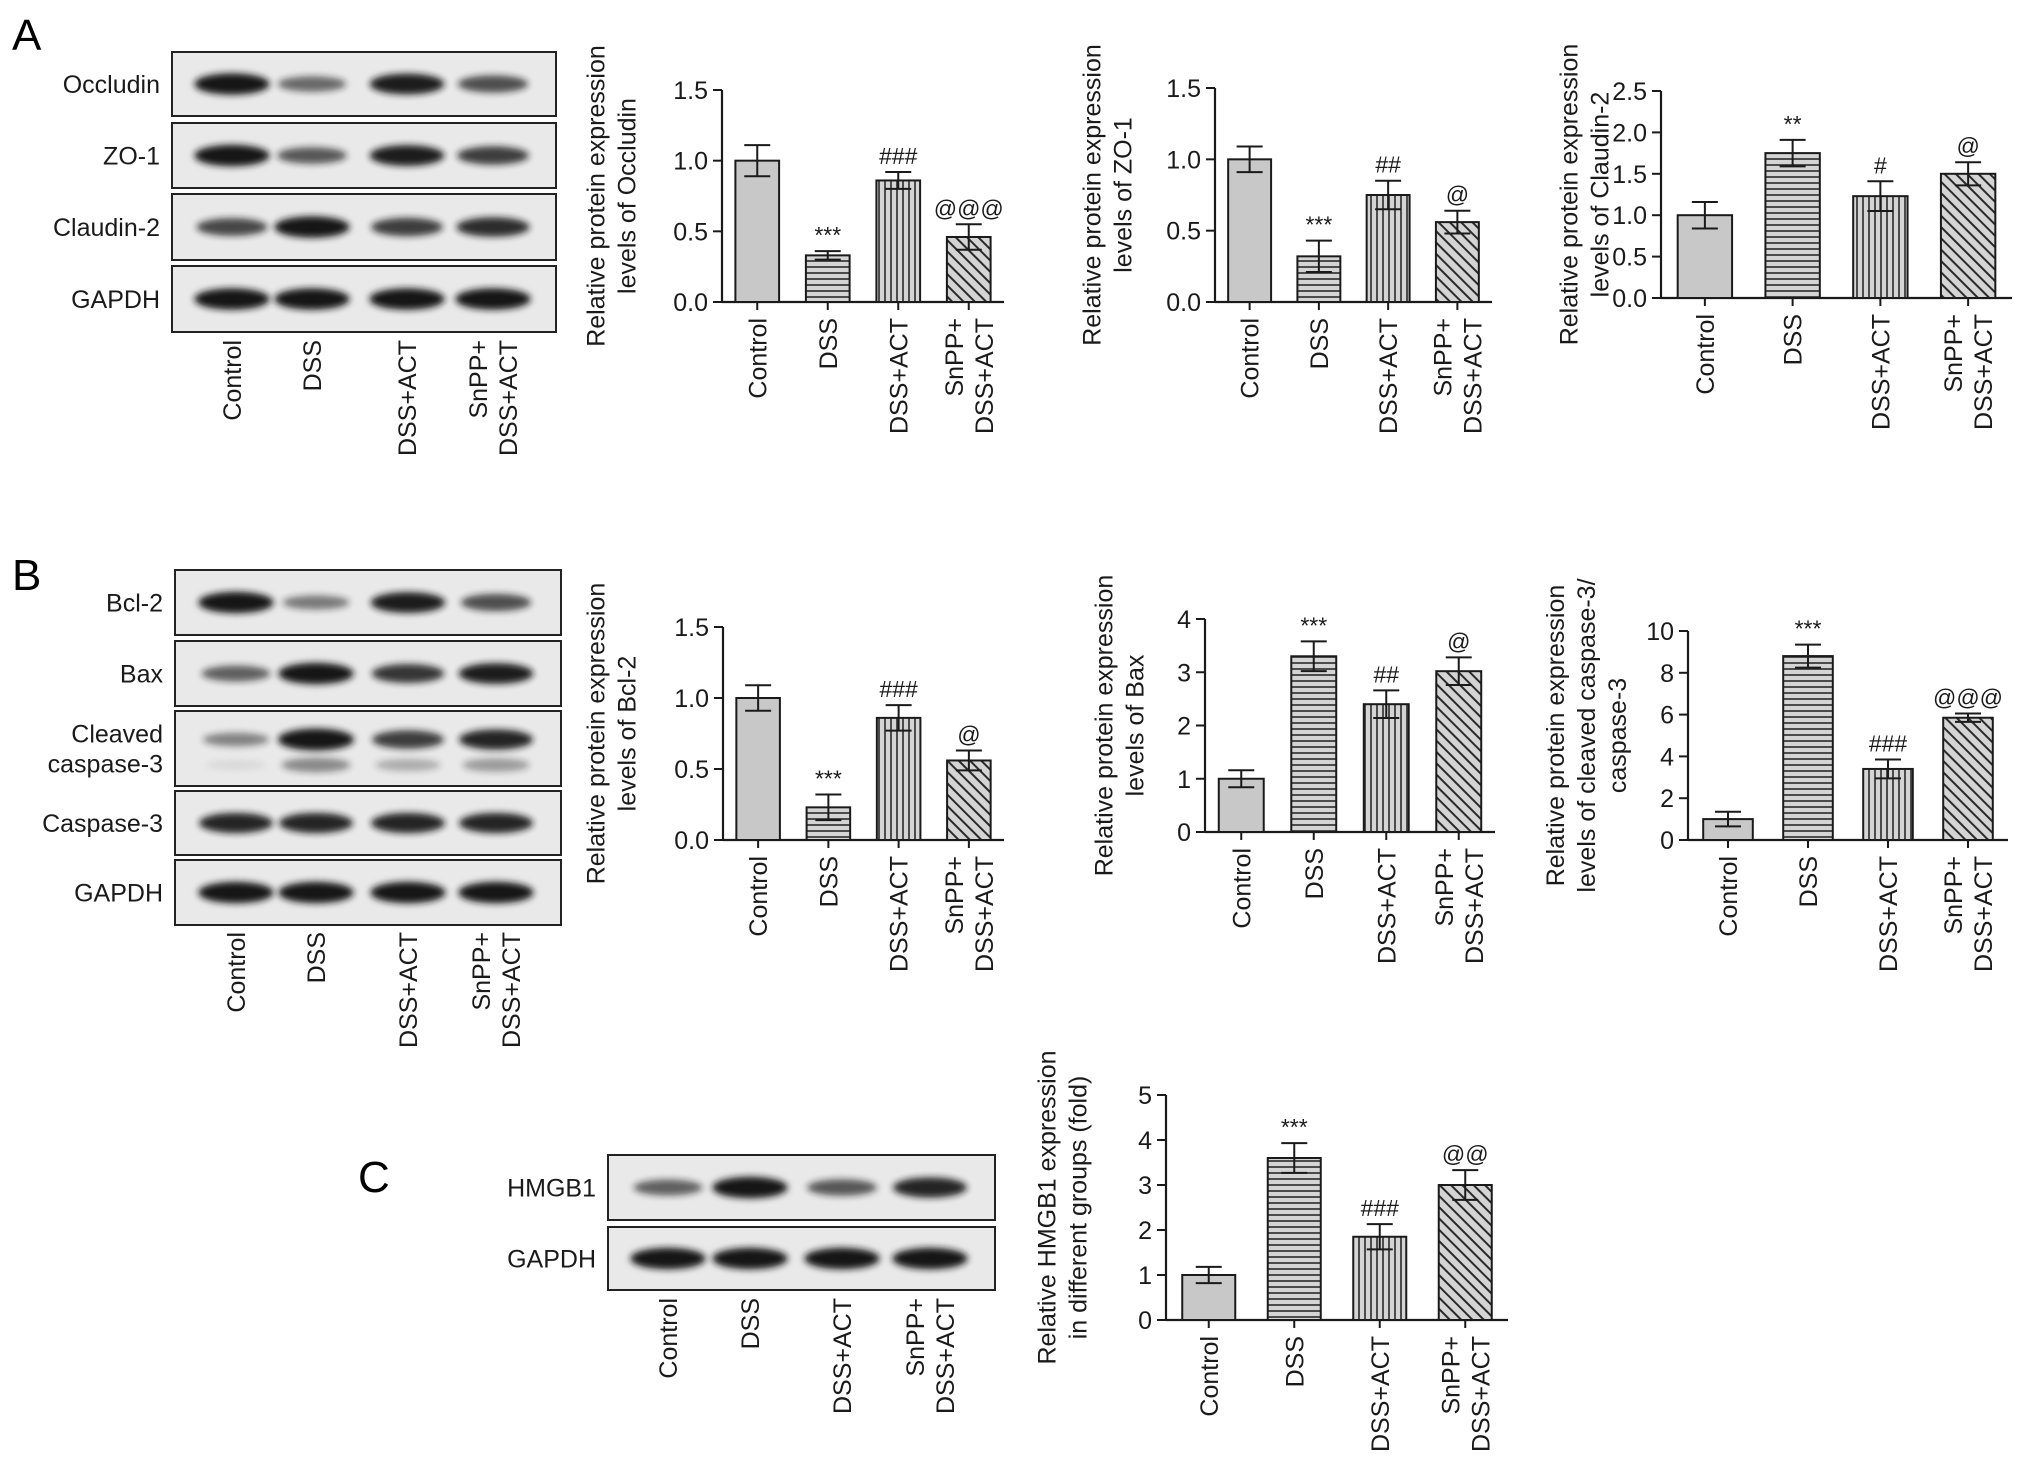  Describe the element at coordinates (1667, 841) in the screenshot. I see `y-tick-label: 0` at that location.